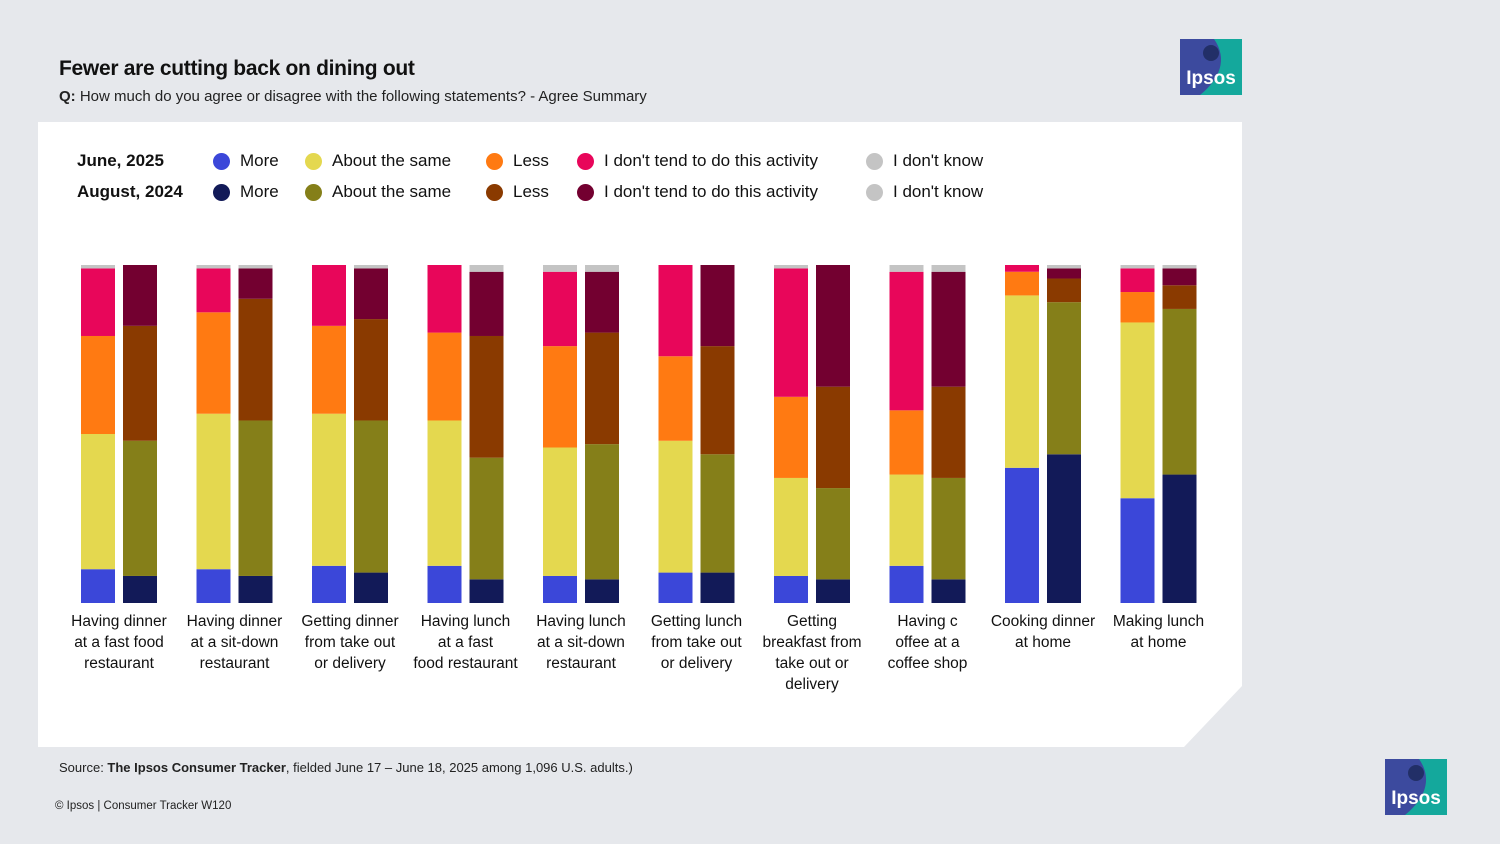 The width and height of the screenshot is (1500, 844). I want to click on legend-item: I don't know, so click(936, 161).